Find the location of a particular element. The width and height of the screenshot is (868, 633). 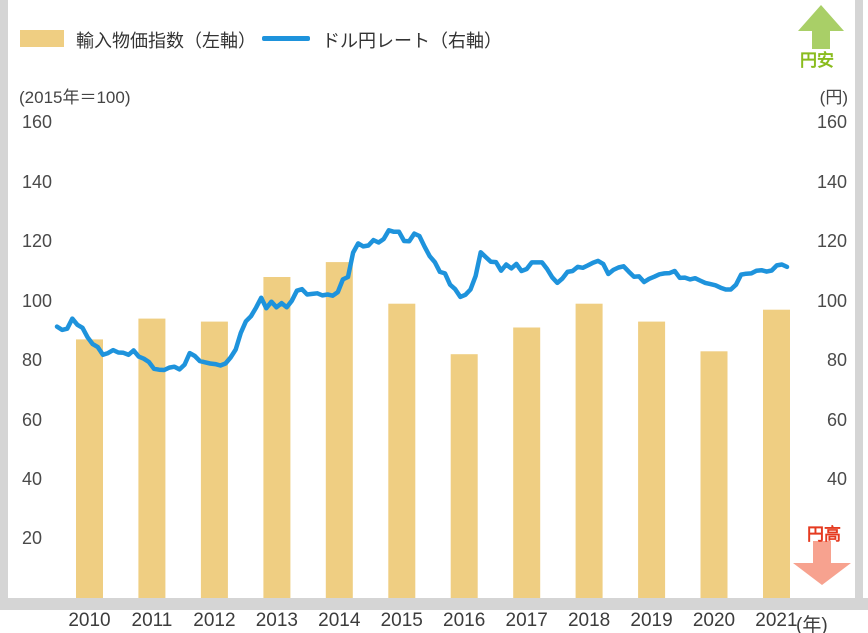

year-label-2018: 2018 is located at coordinates (589, 620).